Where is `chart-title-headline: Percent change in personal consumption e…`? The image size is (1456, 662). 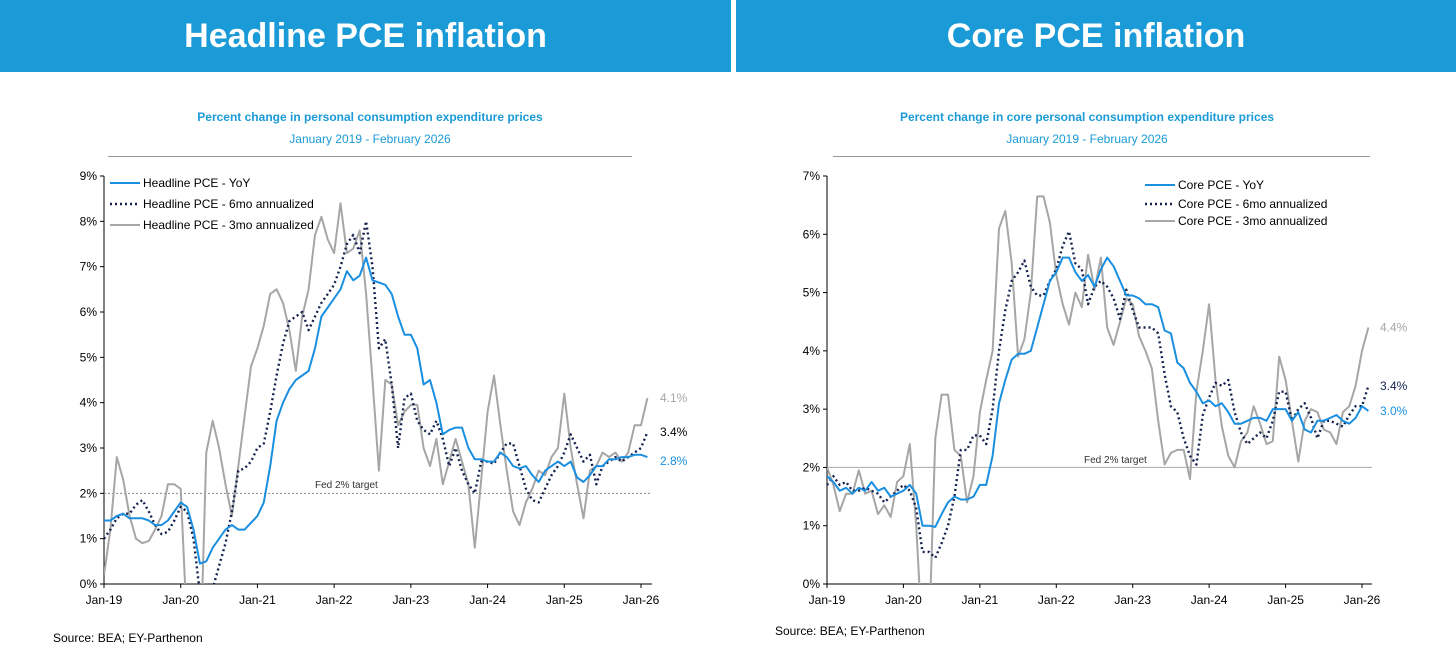
chart-title-headline: Percent change in personal consumption e… is located at coordinates (370, 117).